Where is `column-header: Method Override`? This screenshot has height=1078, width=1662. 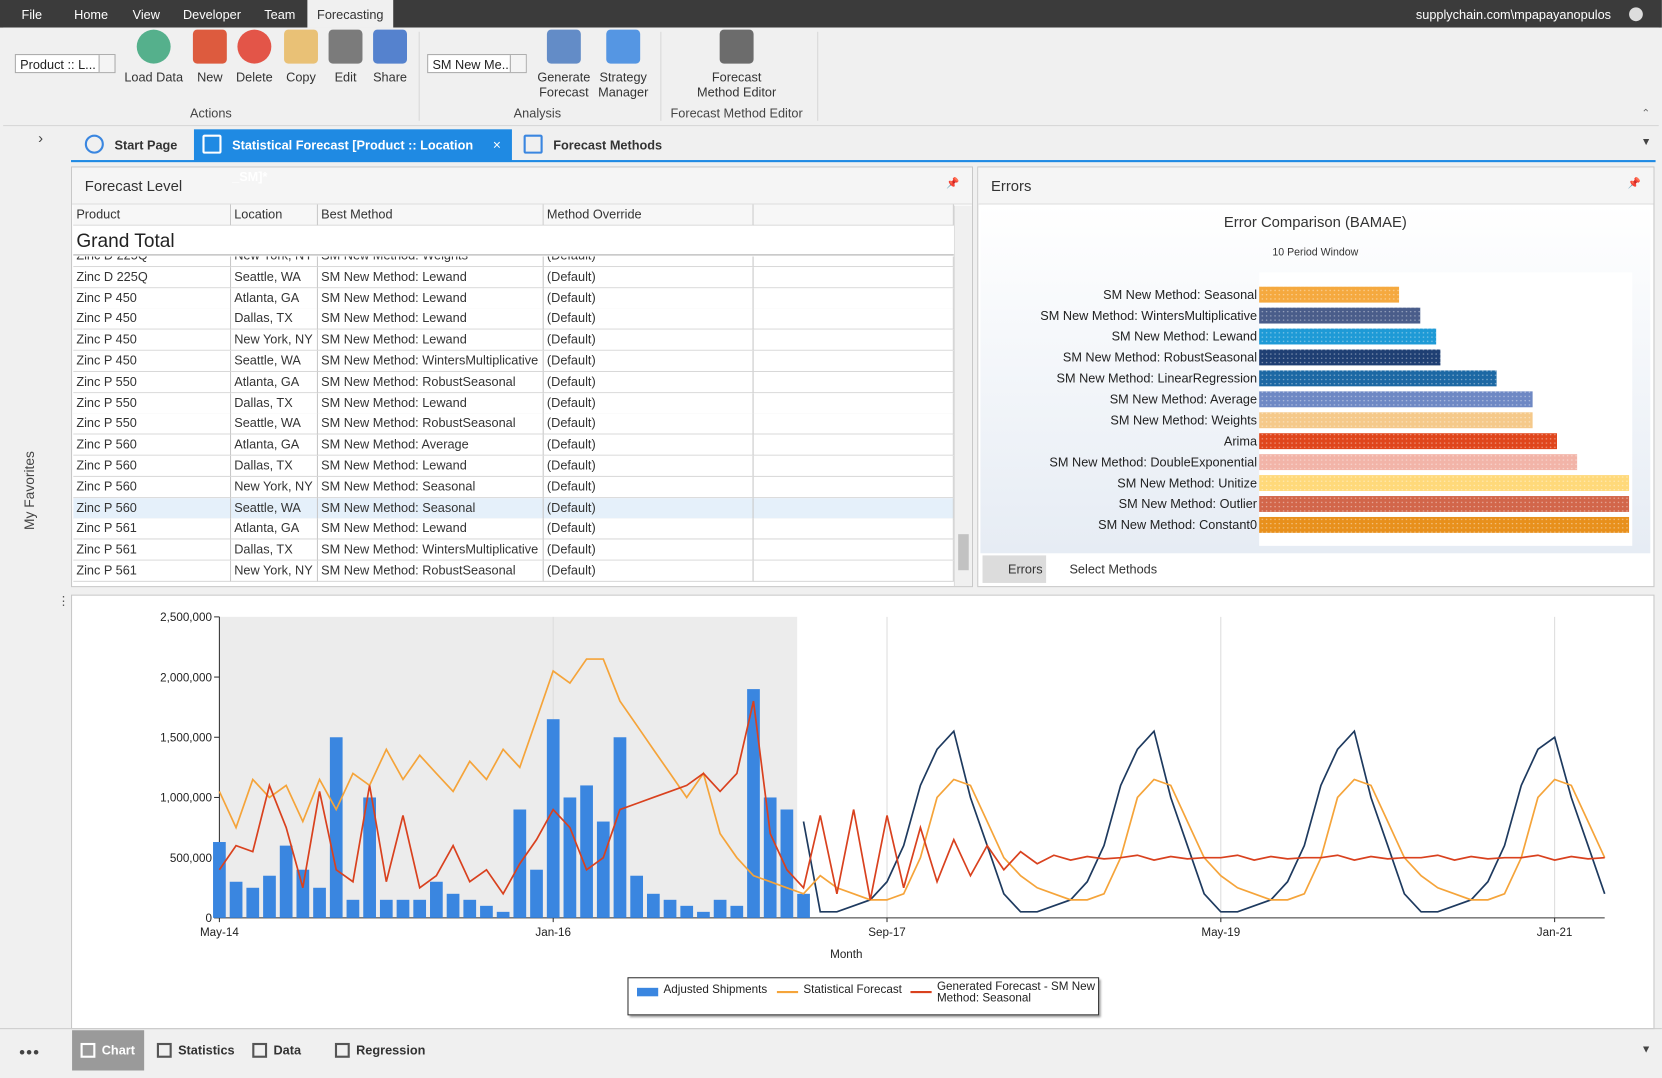
column-header: Method Override is located at coordinates (648, 215).